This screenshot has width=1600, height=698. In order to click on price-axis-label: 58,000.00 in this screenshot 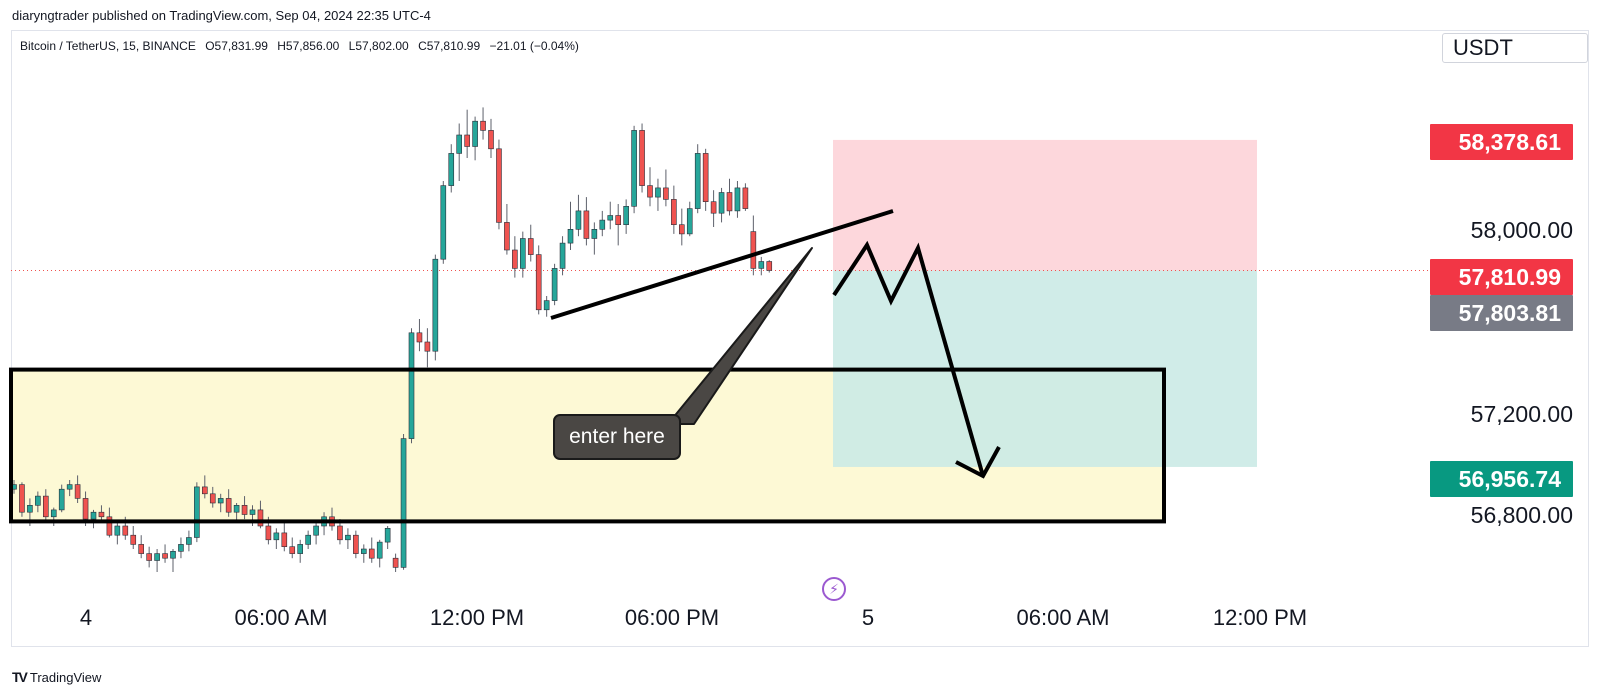, I will do `click(1521, 230)`.